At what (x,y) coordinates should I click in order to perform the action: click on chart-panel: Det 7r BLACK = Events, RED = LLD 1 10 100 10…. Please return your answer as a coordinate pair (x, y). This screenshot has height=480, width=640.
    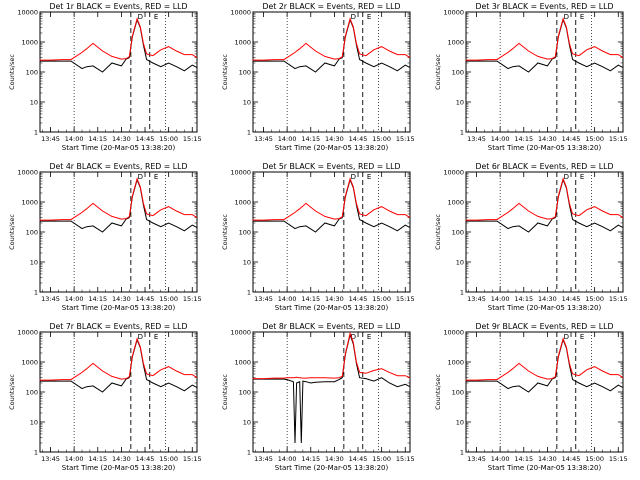
    Looking at the image, I should click on (105, 397).